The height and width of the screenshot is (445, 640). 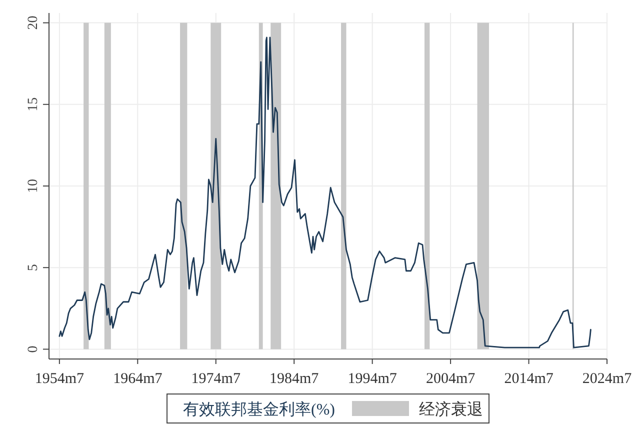 I want to click on legend-label: 有效联邦基金利率(%), so click(x=259, y=410).